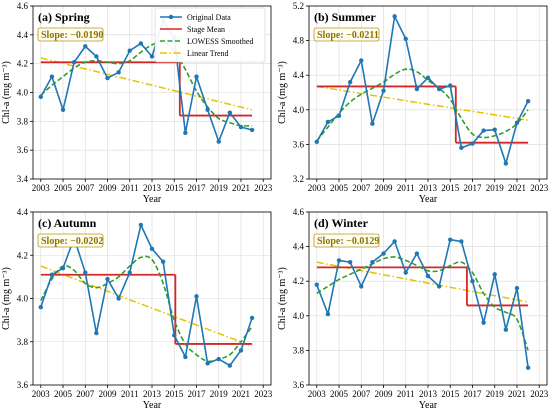 The height and width of the screenshot is (413, 550). I want to click on legend-box, so click(210, 35).